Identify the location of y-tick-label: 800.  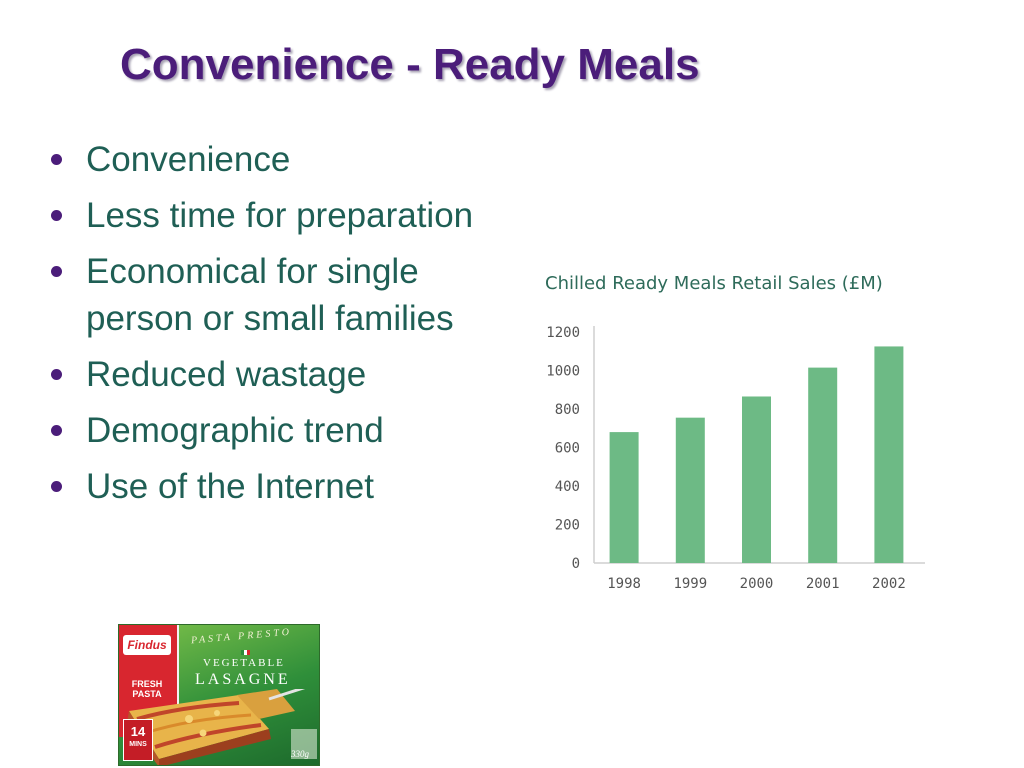
(567, 410).